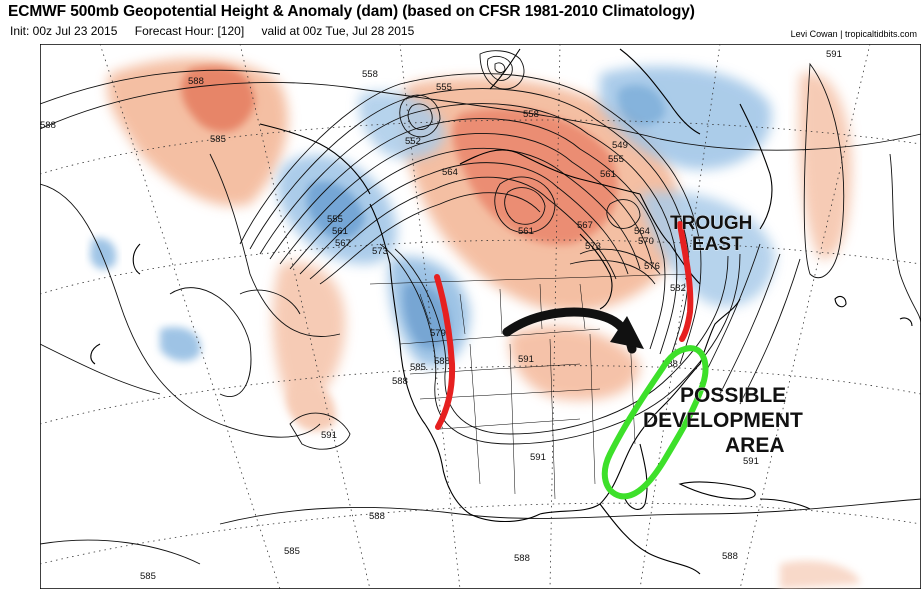  I want to click on forecast-hour: Forecast Hour: [120], so click(189, 31).